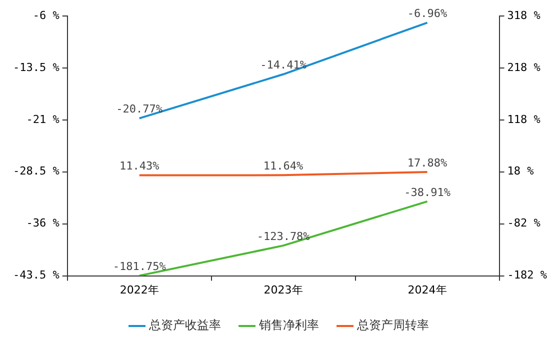 The height and width of the screenshot is (346, 560). What do you see at coordinates (524, 15) in the screenshot?
I see `y2-tick-label: 318 %` at bounding box center [524, 15].